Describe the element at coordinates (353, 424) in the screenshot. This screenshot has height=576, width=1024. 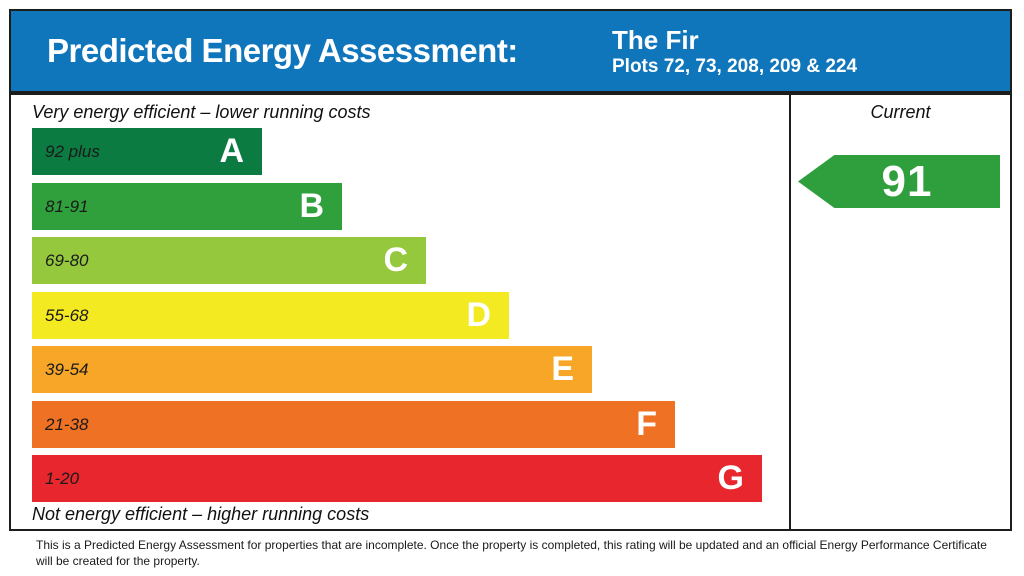
I see `epc-band-row-F: 21-38 F` at that location.